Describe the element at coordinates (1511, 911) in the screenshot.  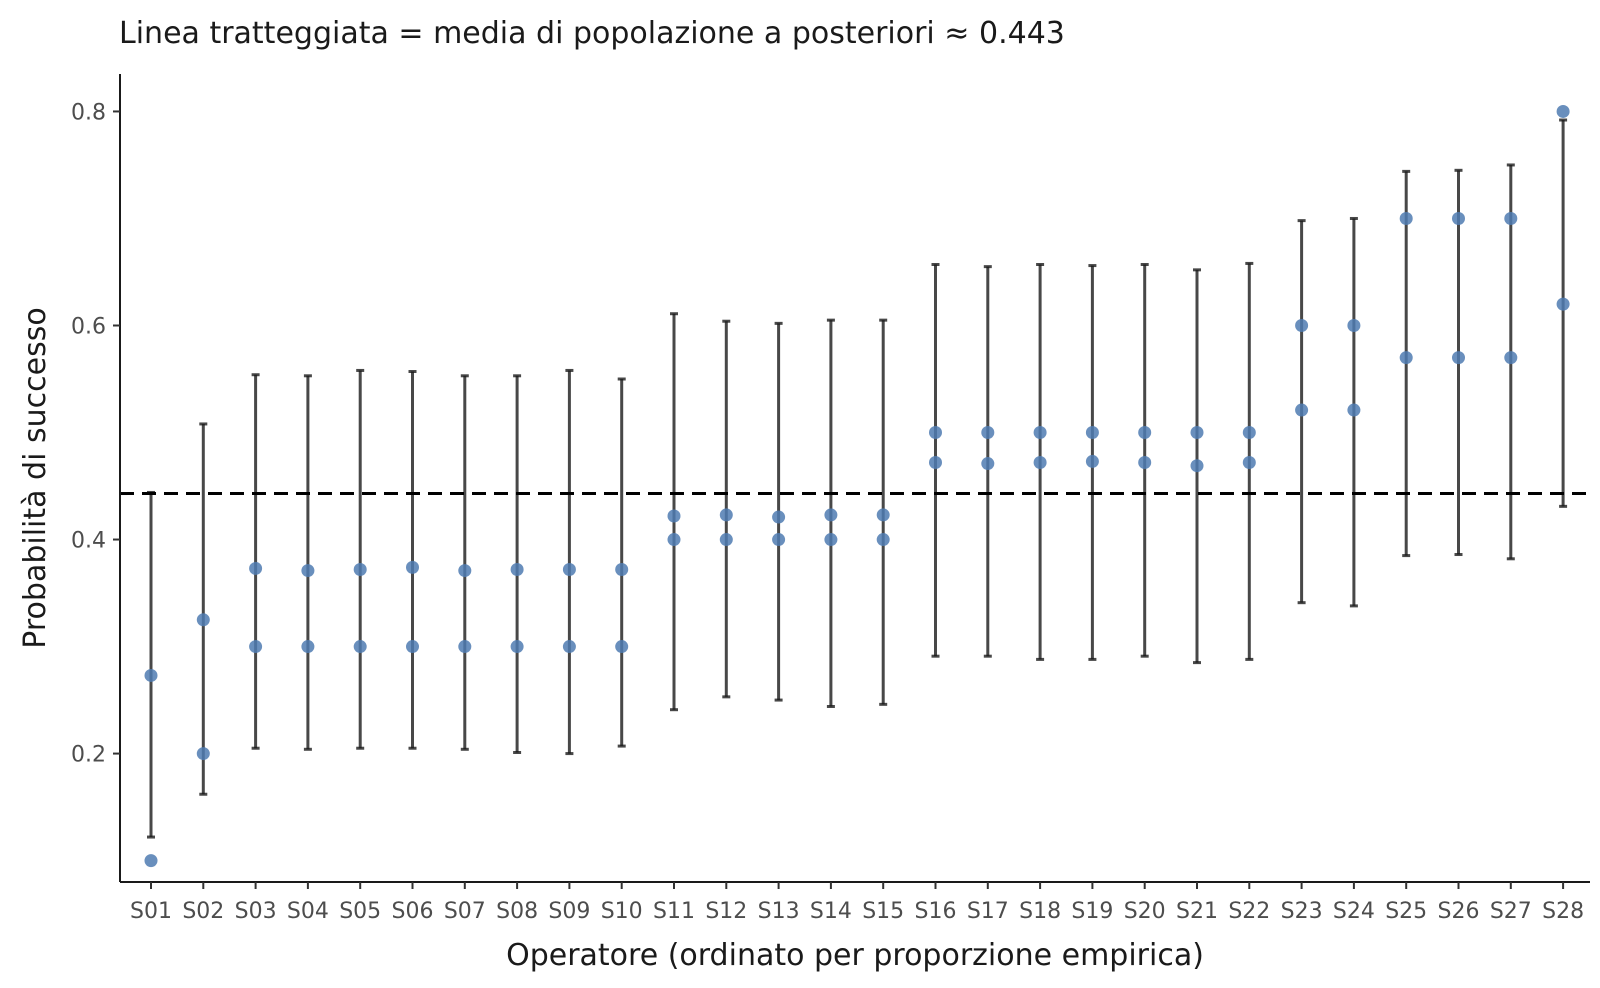
I see `x-tick-label: S27` at that location.